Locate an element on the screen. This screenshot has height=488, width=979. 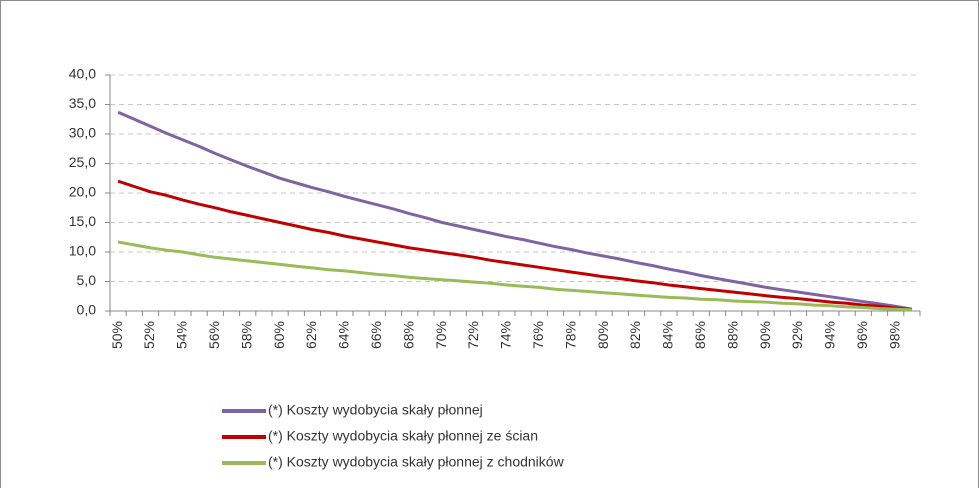
x-tick-label: 58% is located at coordinates (246, 335).